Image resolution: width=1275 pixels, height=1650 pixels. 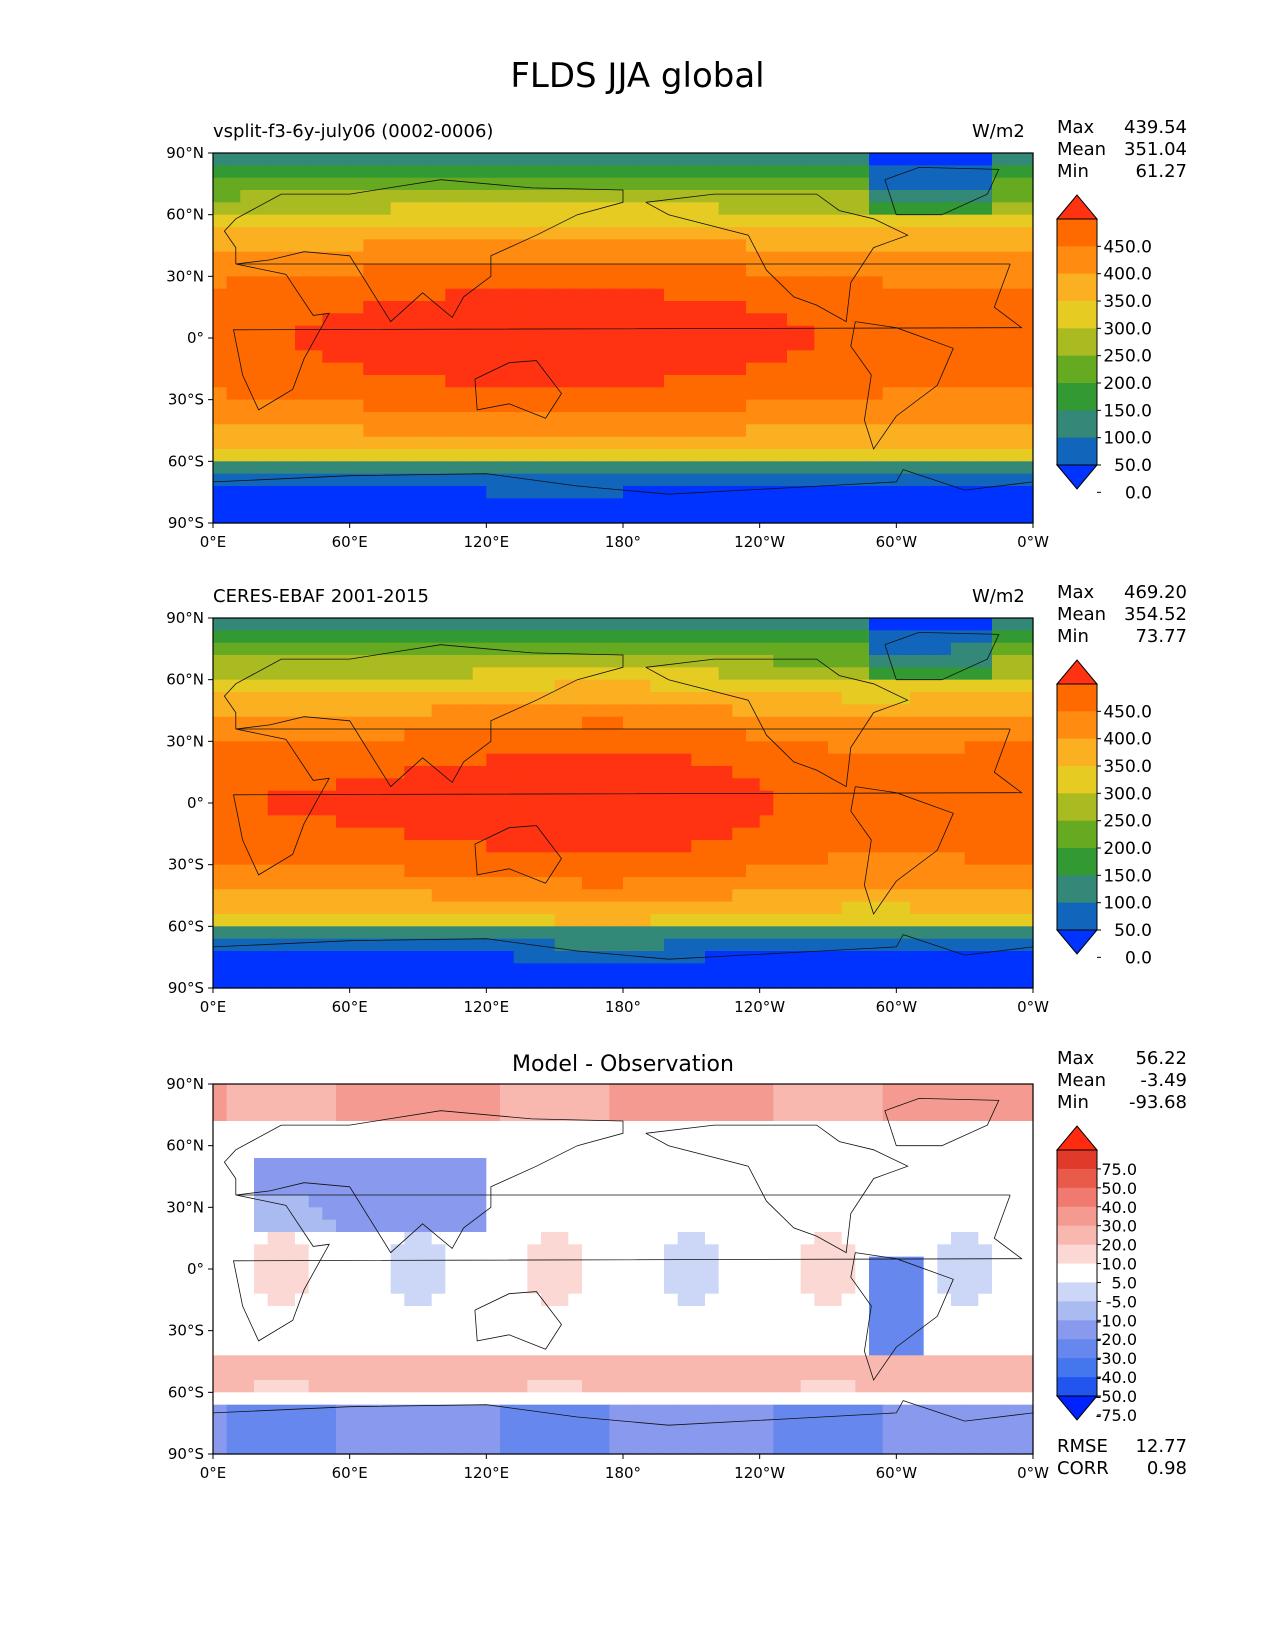 What do you see at coordinates (998, 596) in the screenshot?
I see `panel-units: W/m2` at bounding box center [998, 596].